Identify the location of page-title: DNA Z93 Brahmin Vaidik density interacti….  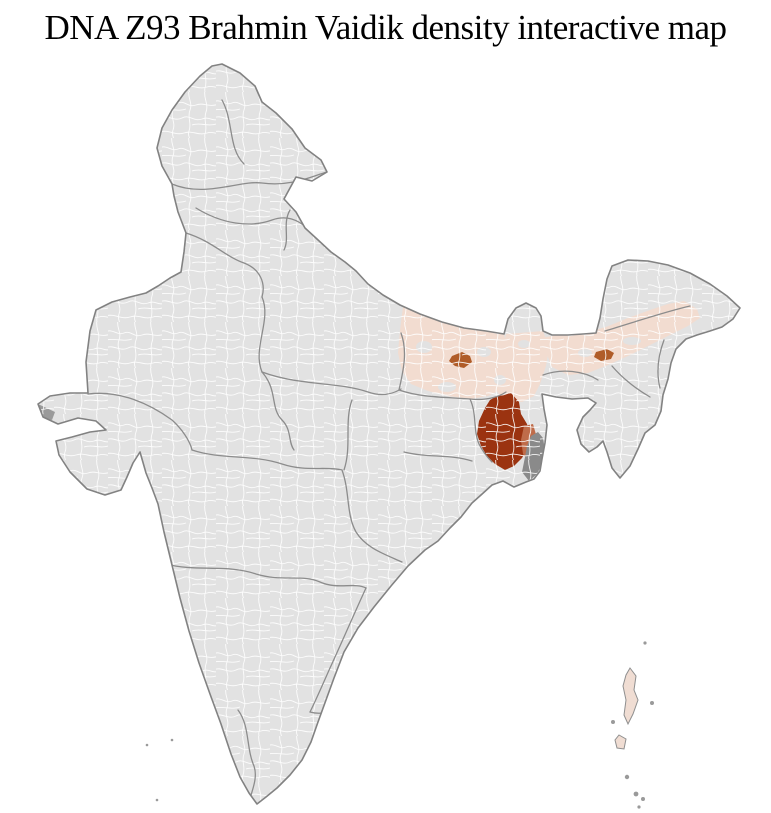
(385, 27).